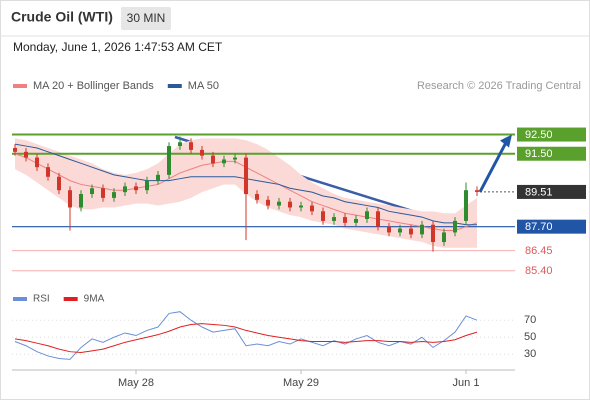 The height and width of the screenshot is (400, 590). What do you see at coordinates (62, 17) in the screenshot?
I see `instrument-title: Crude Oil (WTI)` at bounding box center [62, 17].